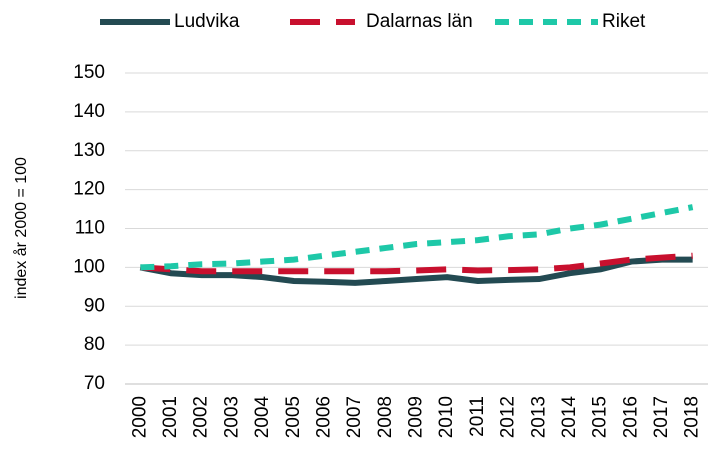 This screenshot has width=712, height=452. What do you see at coordinates (508, 417) in the screenshot?
I see `x-tick-label: 2012` at bounding box center [508, 417].